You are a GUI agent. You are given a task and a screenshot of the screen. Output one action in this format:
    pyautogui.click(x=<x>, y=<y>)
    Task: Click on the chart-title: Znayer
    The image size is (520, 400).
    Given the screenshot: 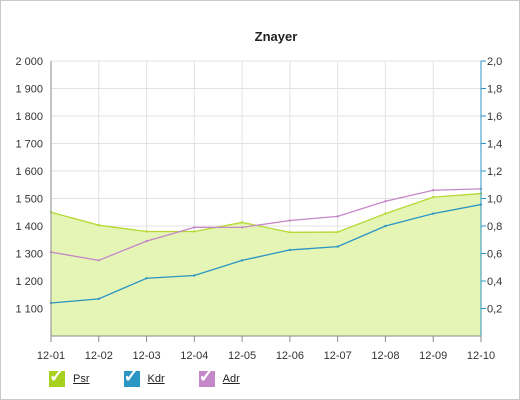 What is the action you would take?
    pyautogui.click(x=276, y=36)
    